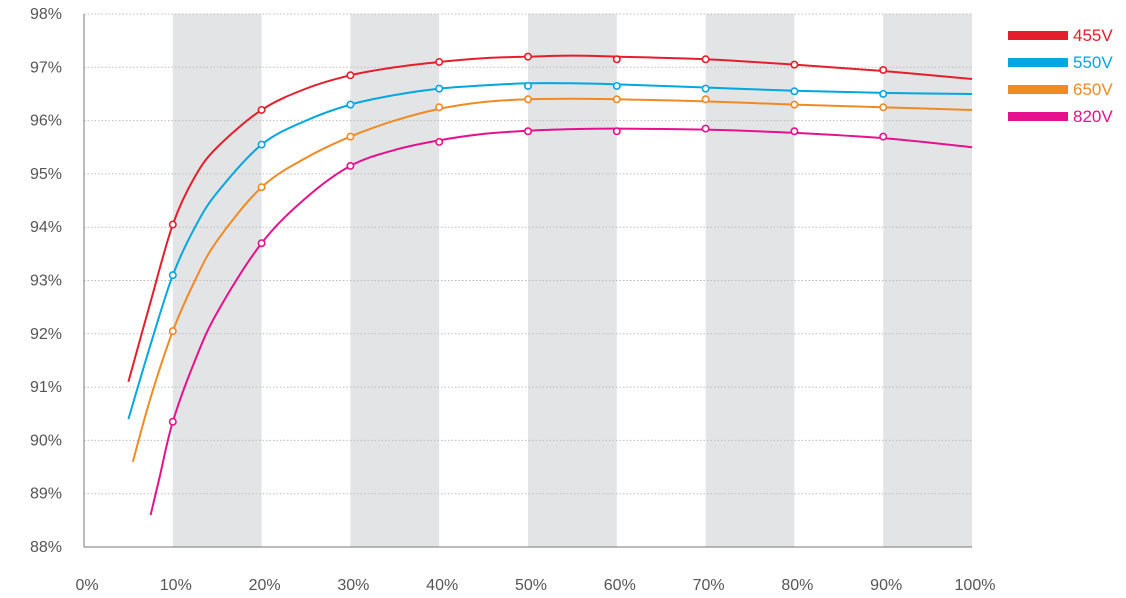 This screenshot has width=1126, height=598. Describe the element at coordinates (442, 585) in the screenshot. I see `x-tick-label: 40%` at that location.